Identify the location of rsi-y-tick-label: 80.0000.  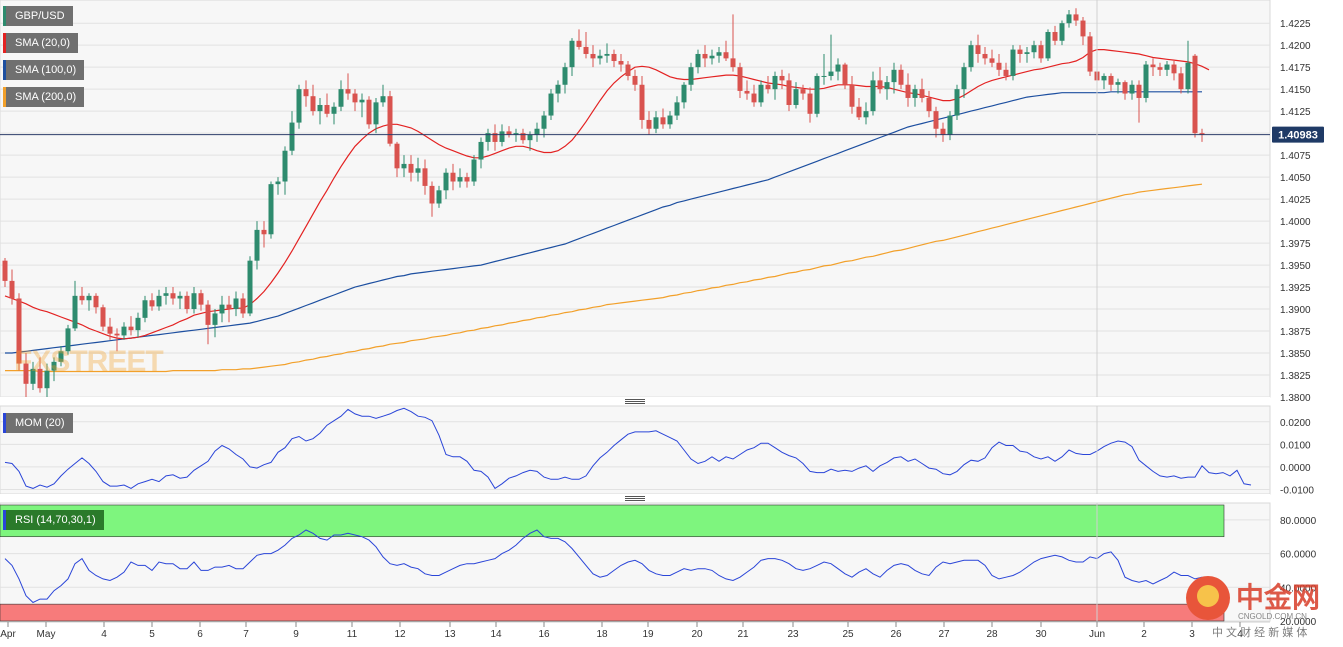
(1298, 521).